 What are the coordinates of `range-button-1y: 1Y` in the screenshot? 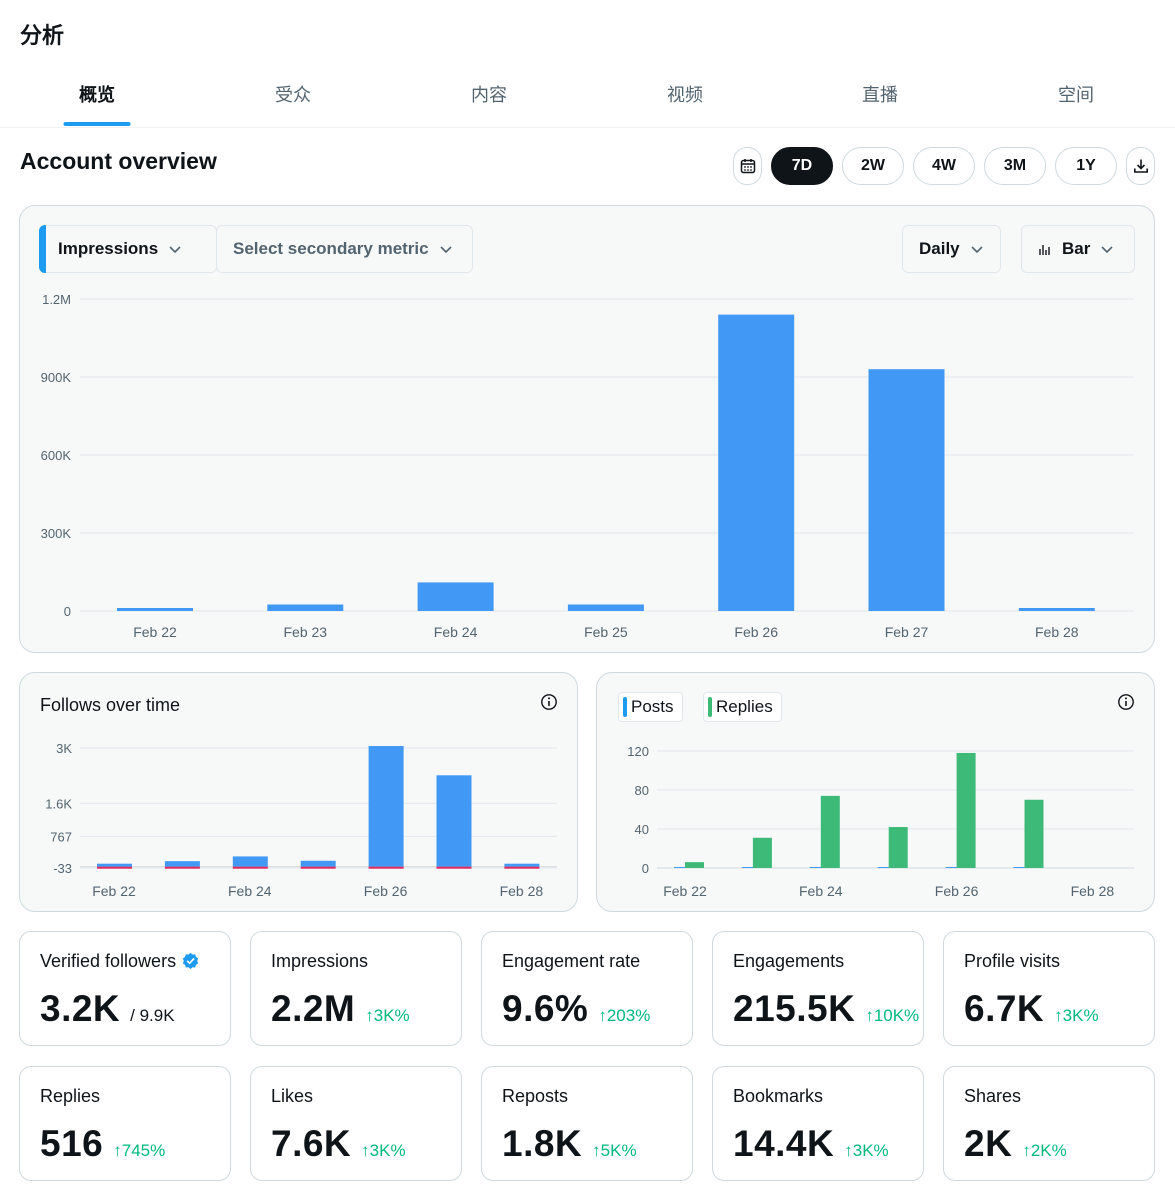 It's located at (1086, 166).